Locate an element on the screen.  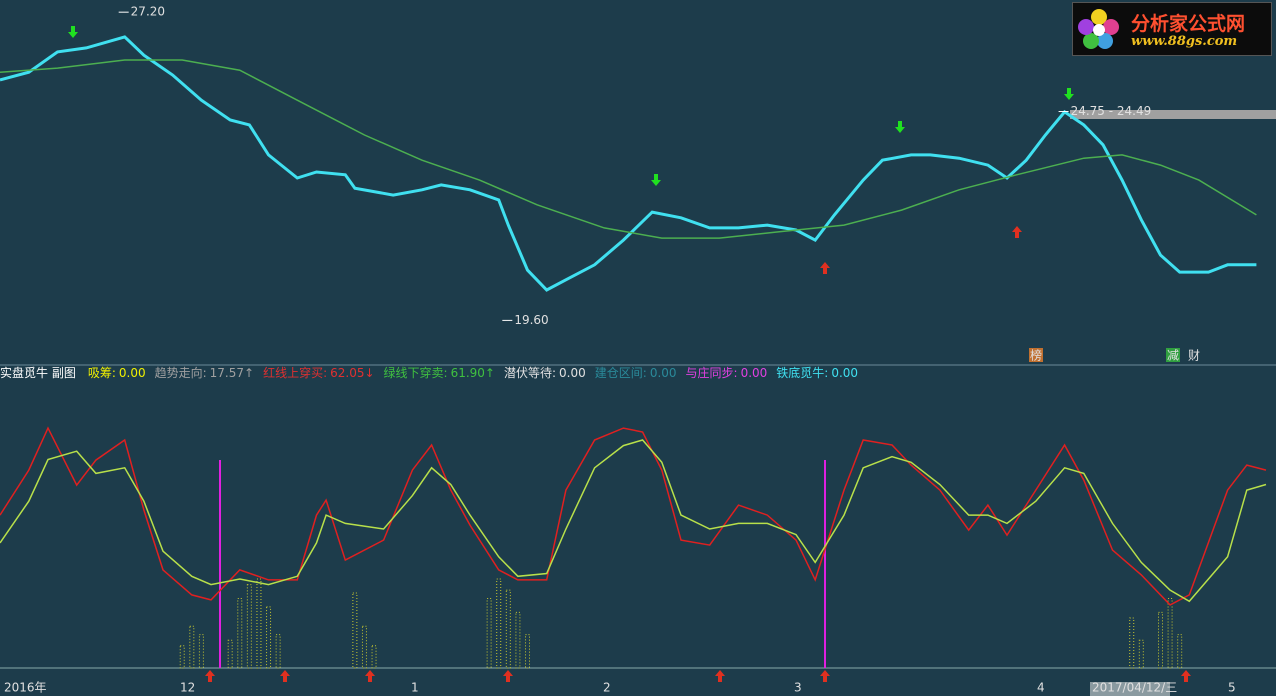
indicator-name: 建仓区间: is located at coordinates (620, 373).